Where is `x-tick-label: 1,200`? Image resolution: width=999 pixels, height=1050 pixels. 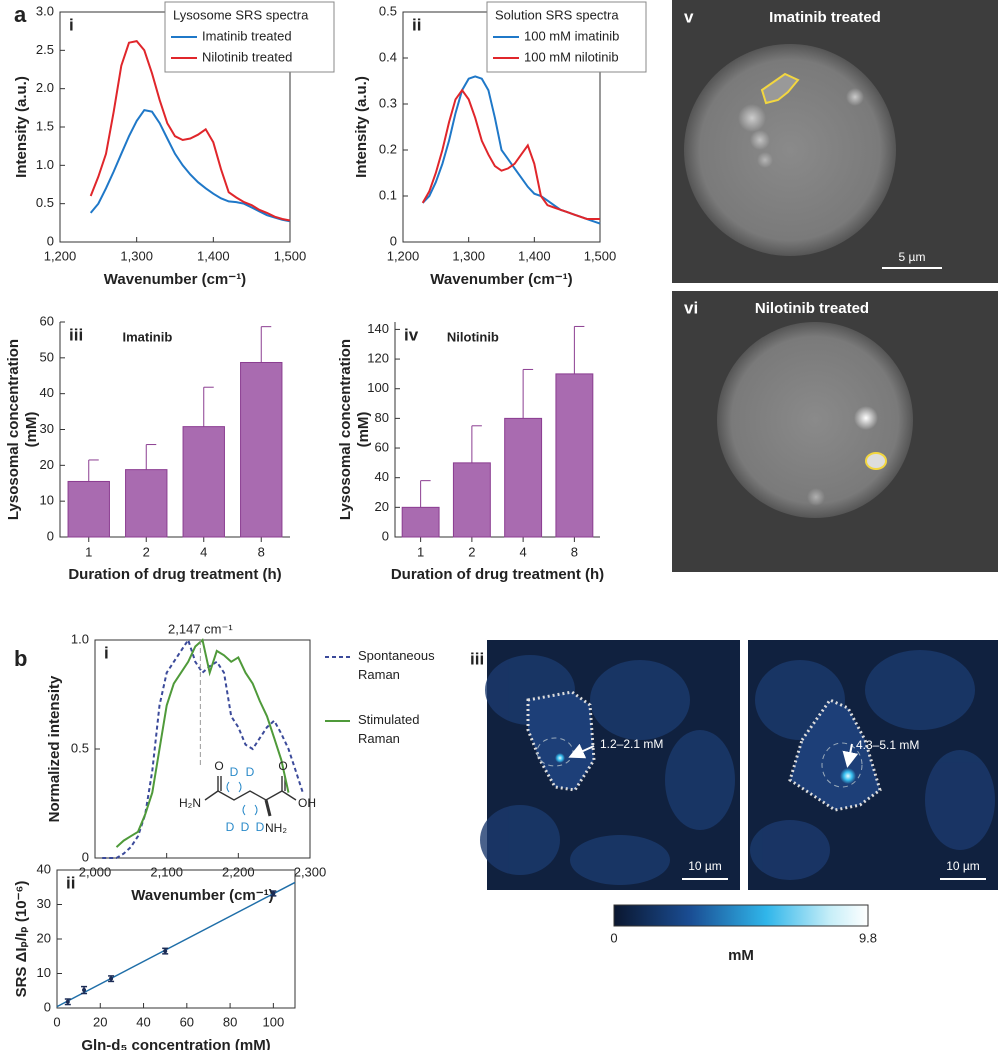 x-tick-label: 1,200 is located at coordinates (403, 255).